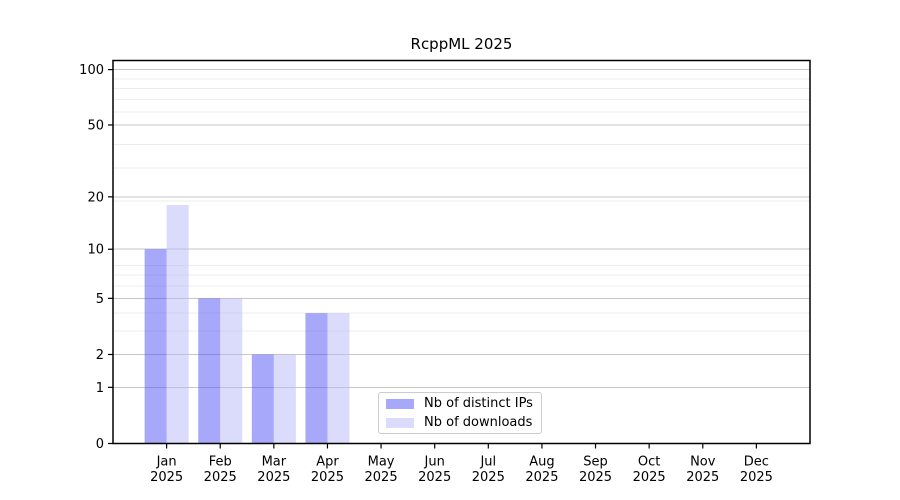 The height and width of the screenshot is (500, 900). What do you see at coordinates (400, 403) in the screenshot?
I see `legend-swatch-distinct-ips-icon` at bounding box center [400, 403].